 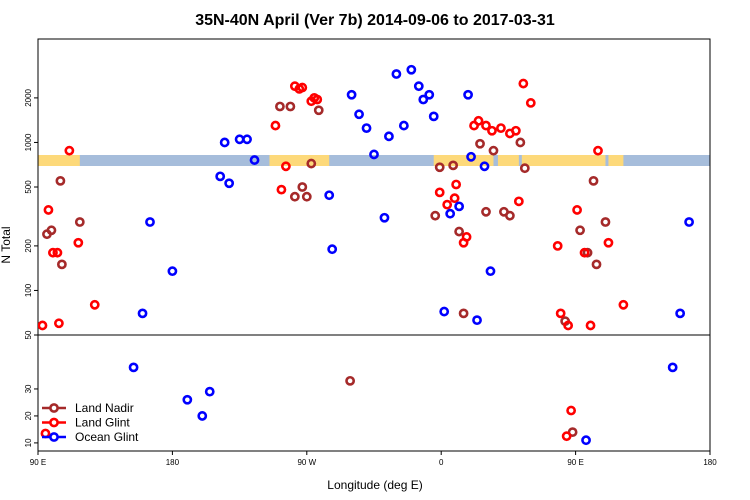 I want to click on x-tick-label: 180, so click(x=173, y=462).